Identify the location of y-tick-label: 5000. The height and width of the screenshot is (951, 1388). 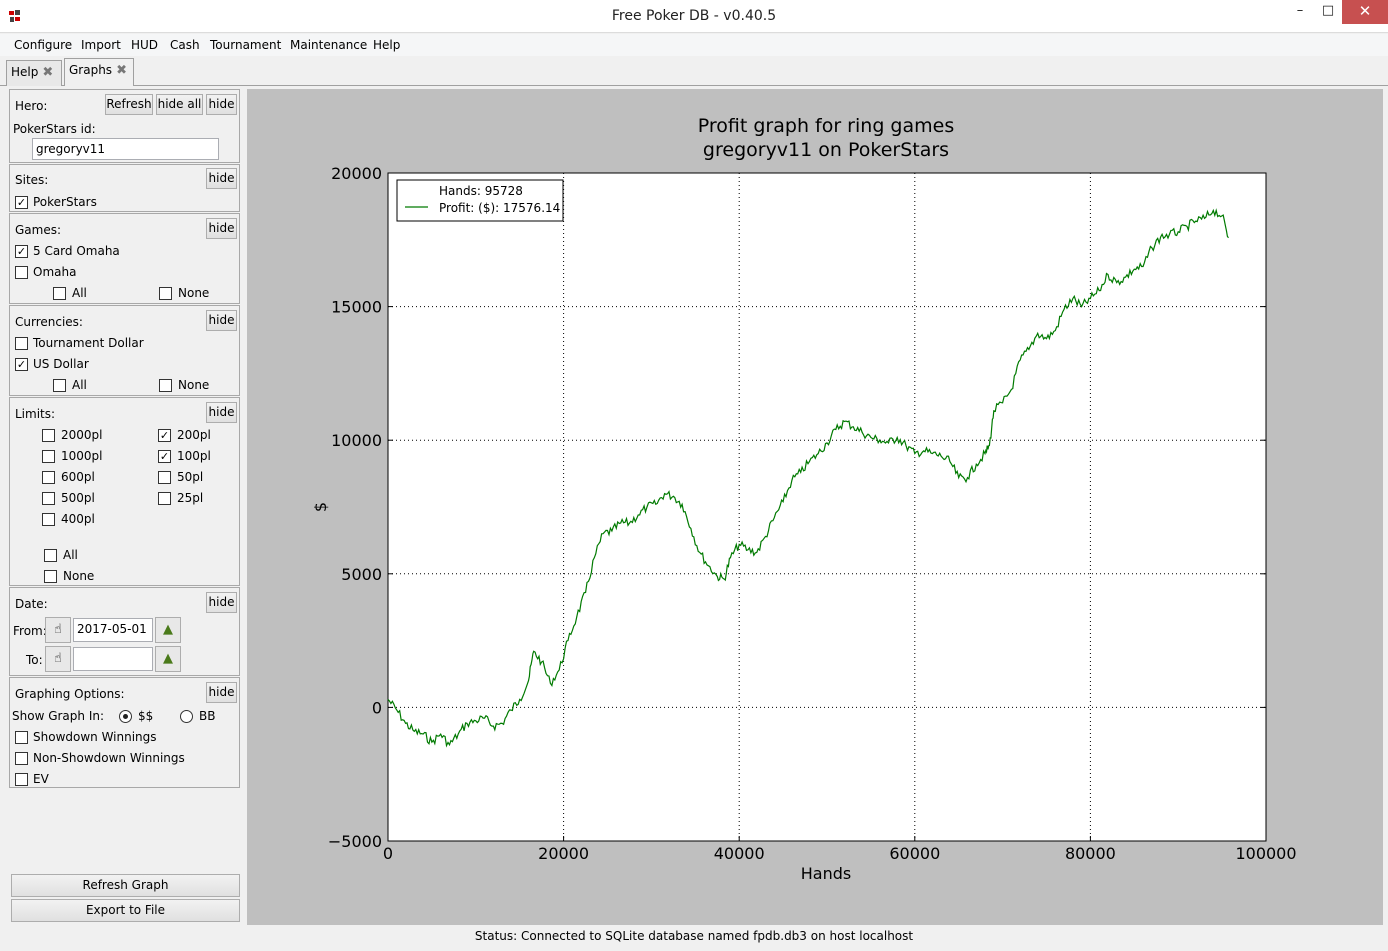
(361, 574).